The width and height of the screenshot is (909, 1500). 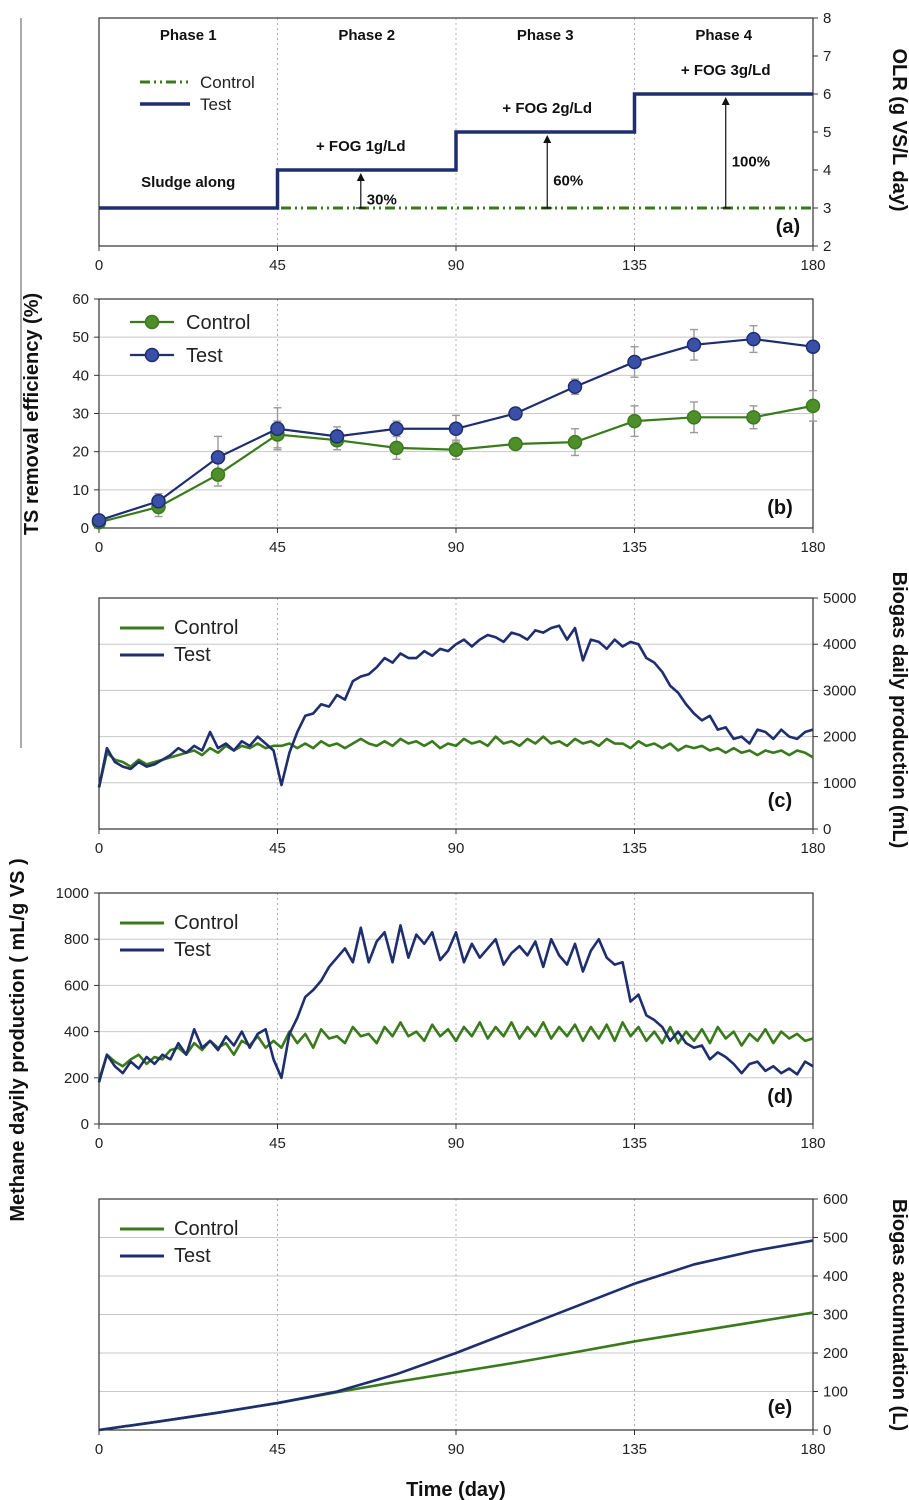 I want to click on y-tick-label: 5, so click(x=827, y=132).